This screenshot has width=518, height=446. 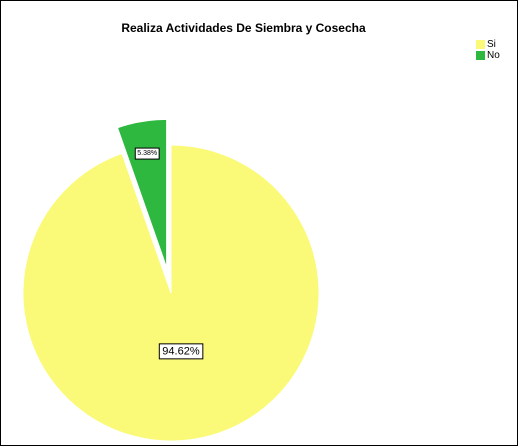 What do you see at coordinates (491, 44) in the screenshot?
I see `legend-label-si: Si` at bounding box center [491, 44].